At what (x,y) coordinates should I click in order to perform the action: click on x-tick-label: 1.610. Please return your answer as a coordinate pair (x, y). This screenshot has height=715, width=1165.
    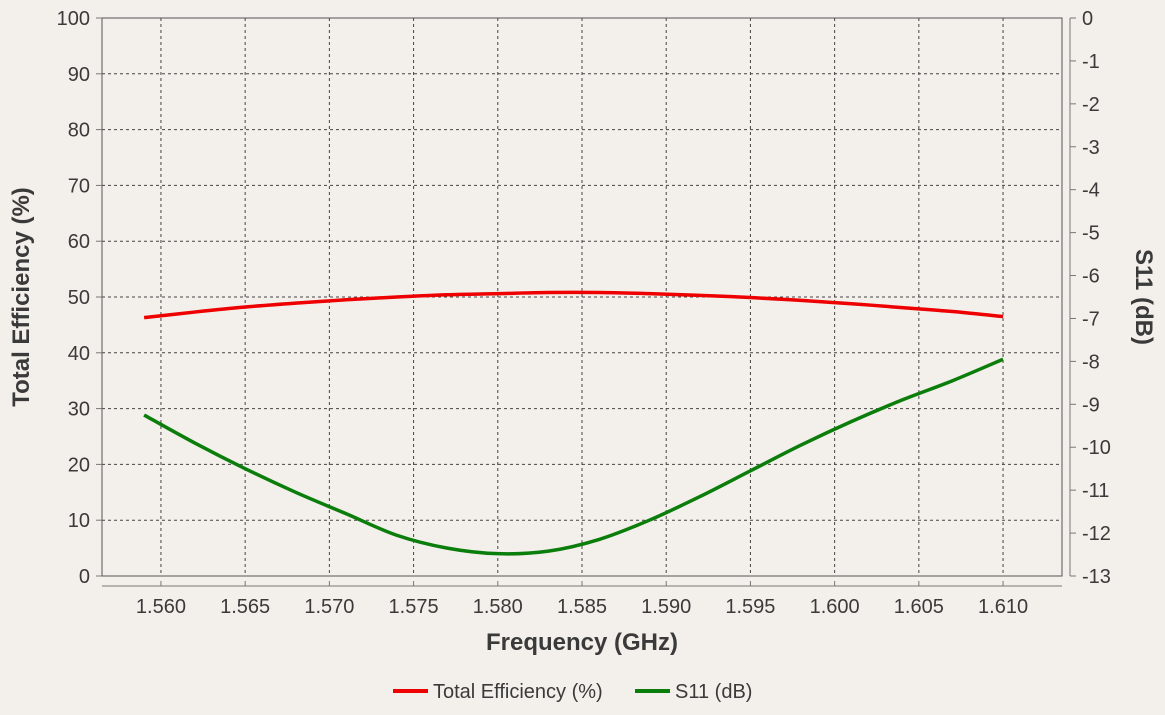
    Looking at the image, I should click on (1003, 607).